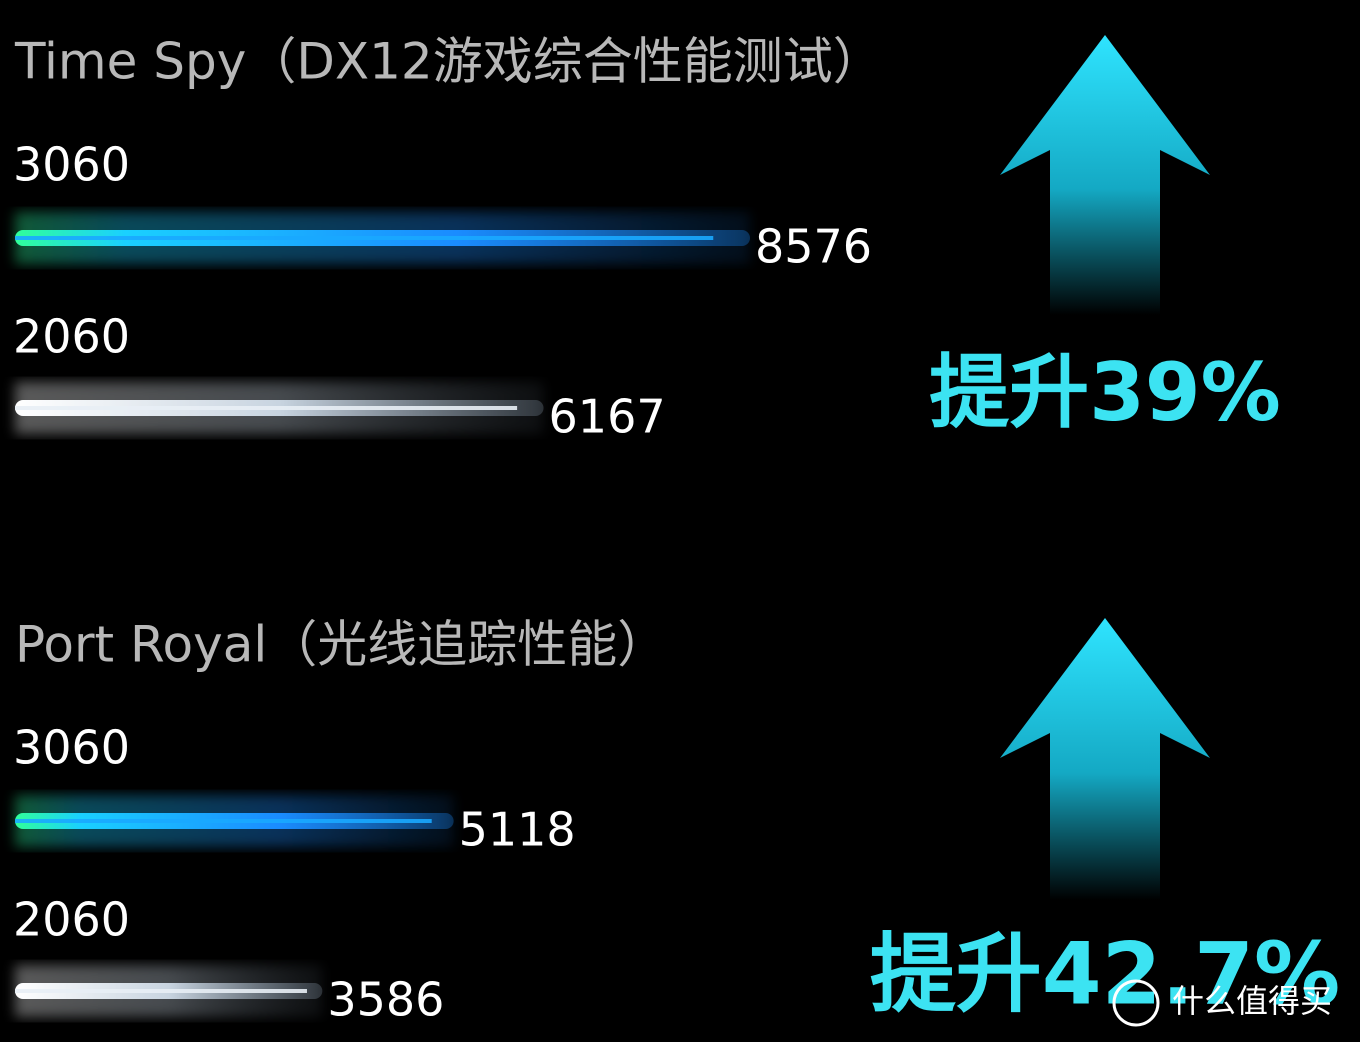  I want to click on watermark-icon, so click(1136, 1003).